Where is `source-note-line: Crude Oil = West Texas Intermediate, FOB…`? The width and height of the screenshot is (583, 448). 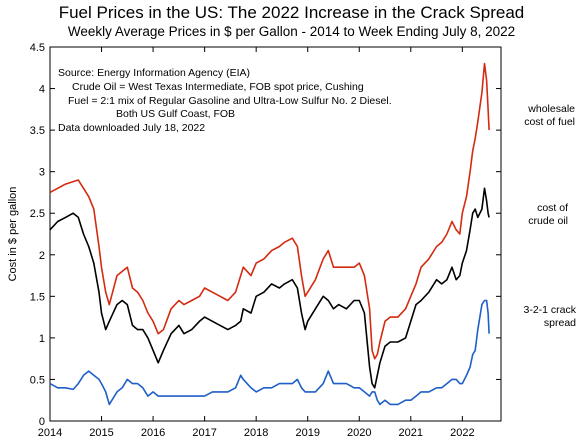
source-note-line: Crude Oil = West Texas Intermediate, FOB… is located at coordinates (218, 87).